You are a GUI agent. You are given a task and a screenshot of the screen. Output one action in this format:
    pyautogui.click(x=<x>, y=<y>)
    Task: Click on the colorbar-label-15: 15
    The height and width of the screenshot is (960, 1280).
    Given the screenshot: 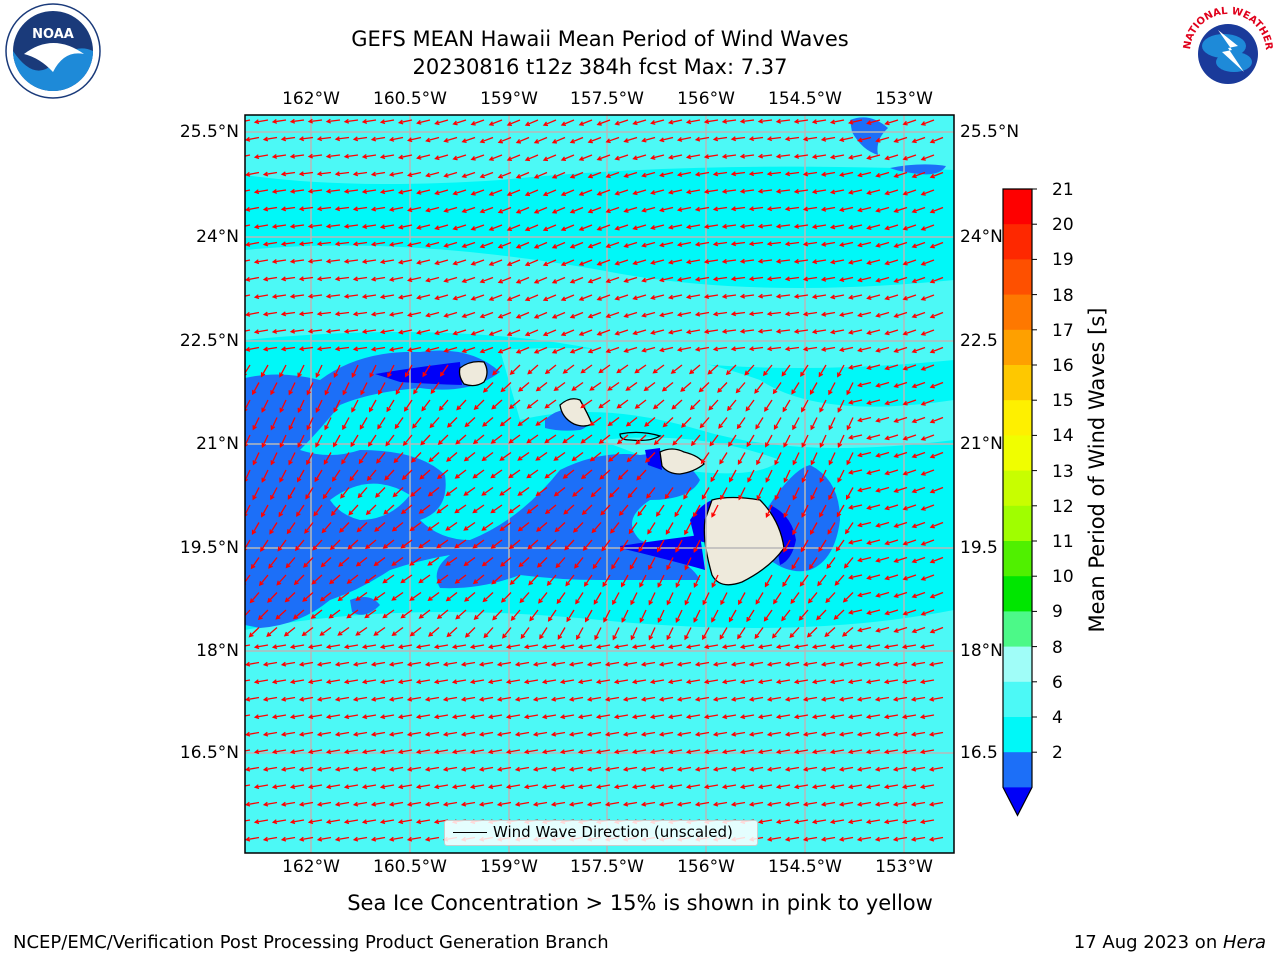 What is the action you would take?
    pyautogui.click(x=1063, y=401)
    